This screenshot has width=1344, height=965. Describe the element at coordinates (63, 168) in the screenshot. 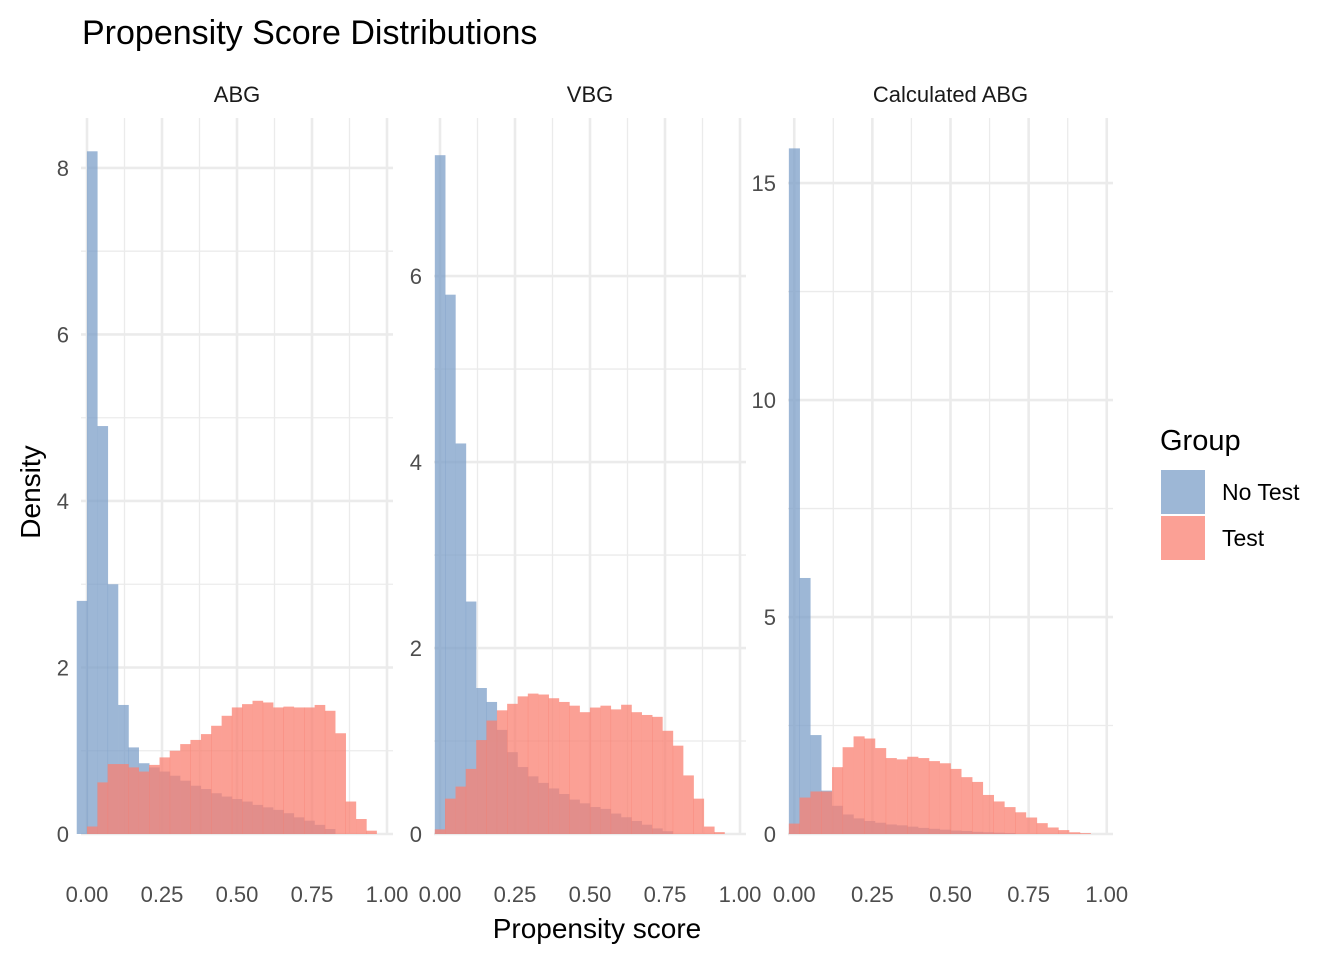

I see `y-tick-label: 8` at that location.